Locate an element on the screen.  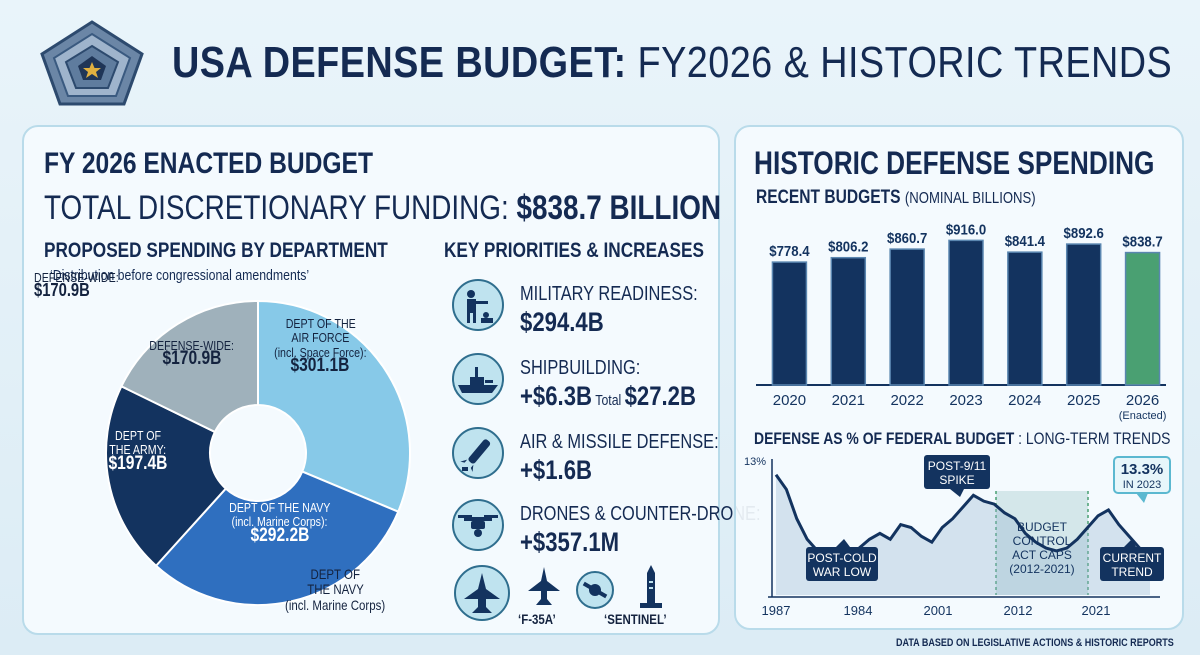
f22-icon is located at coordinates (482, 593).